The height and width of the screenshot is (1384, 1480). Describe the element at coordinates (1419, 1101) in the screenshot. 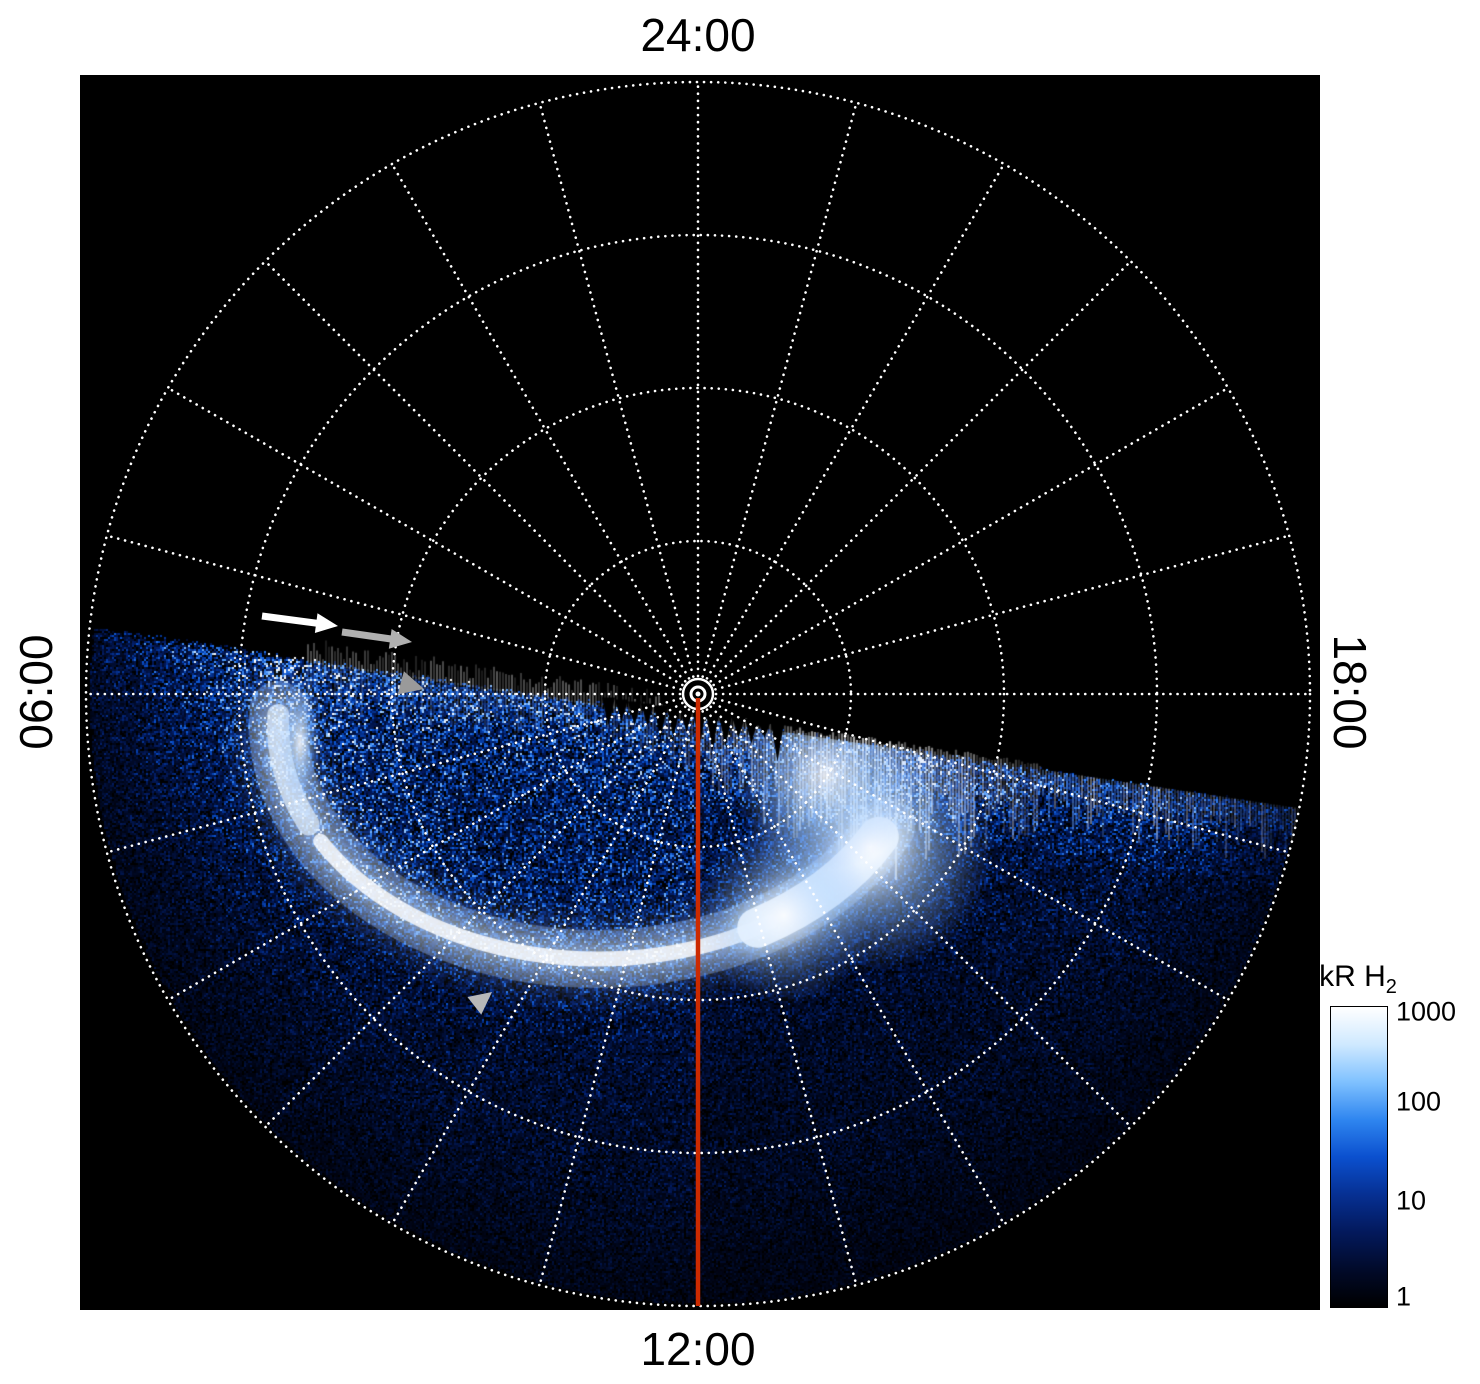

I see `colorbar-tick-100: 100` at that location.